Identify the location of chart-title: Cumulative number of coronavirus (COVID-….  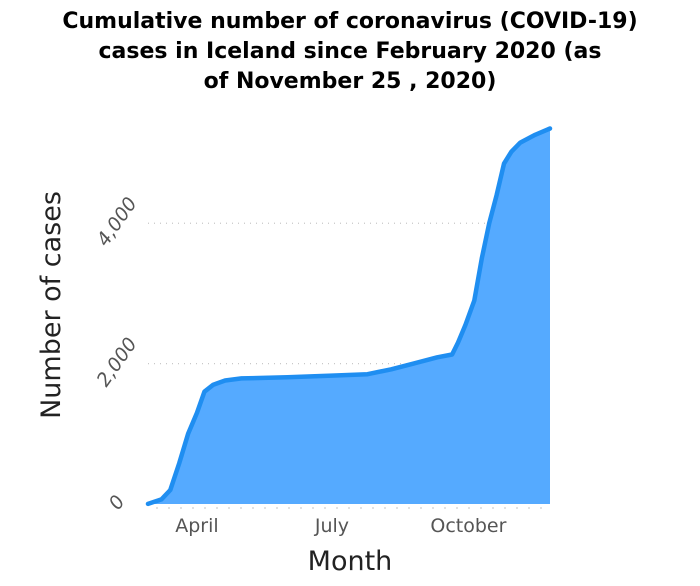
(349, 51).